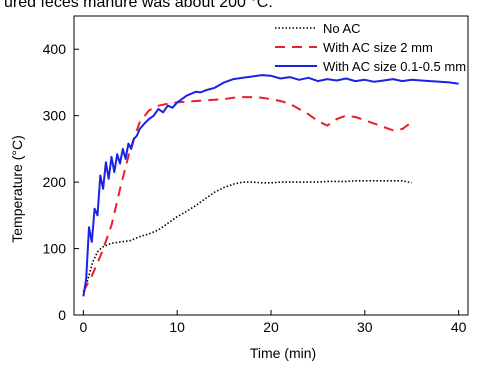 This screenshot has width=494, height=365. I want to click on caption-text: ured feces manure was about 200 °C., so click(138, 5).